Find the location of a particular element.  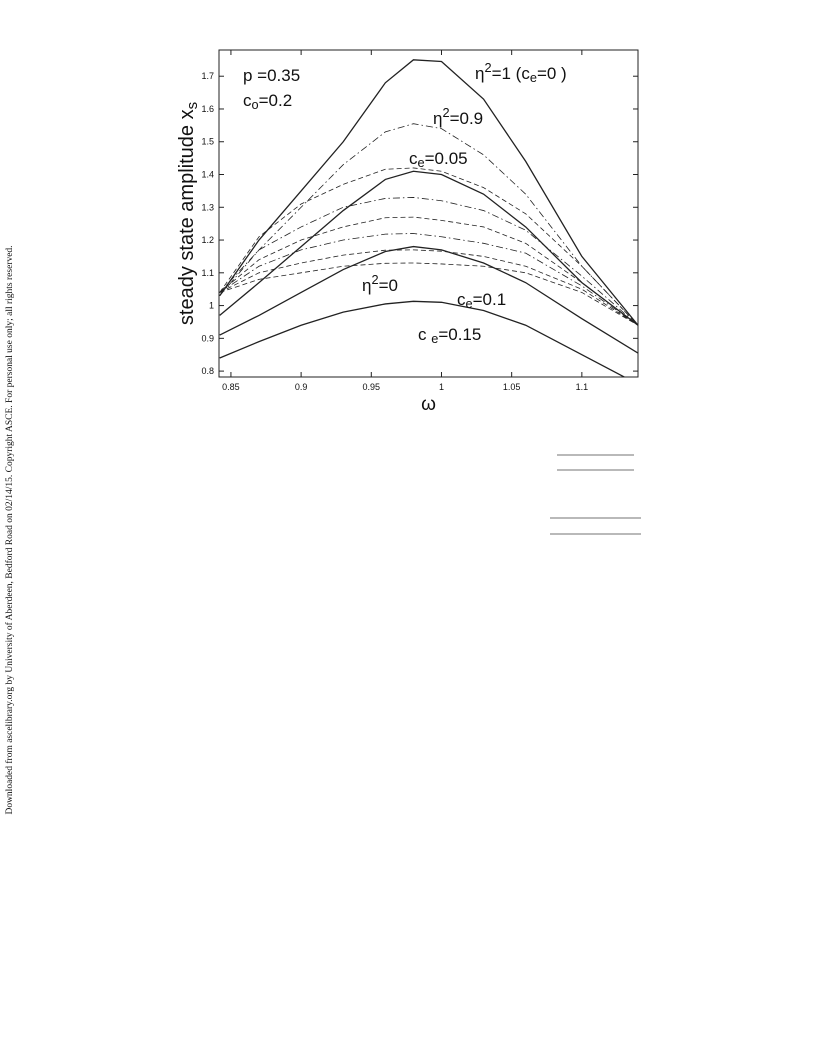

y-tick-label: 0.9 is located at coordinates (207, 338).